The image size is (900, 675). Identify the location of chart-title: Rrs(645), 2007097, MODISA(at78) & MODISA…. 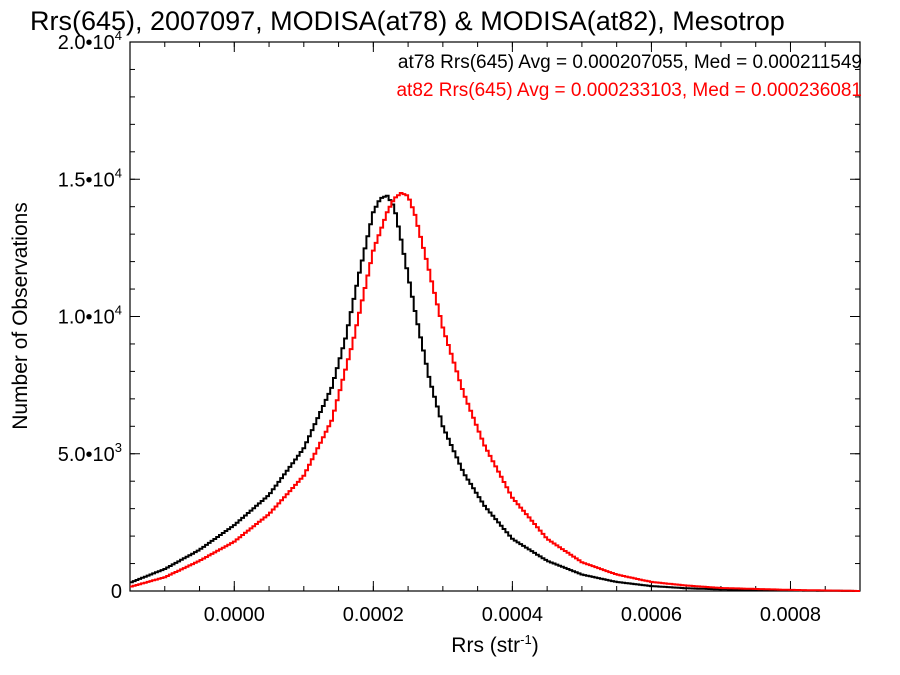
(407, 21).